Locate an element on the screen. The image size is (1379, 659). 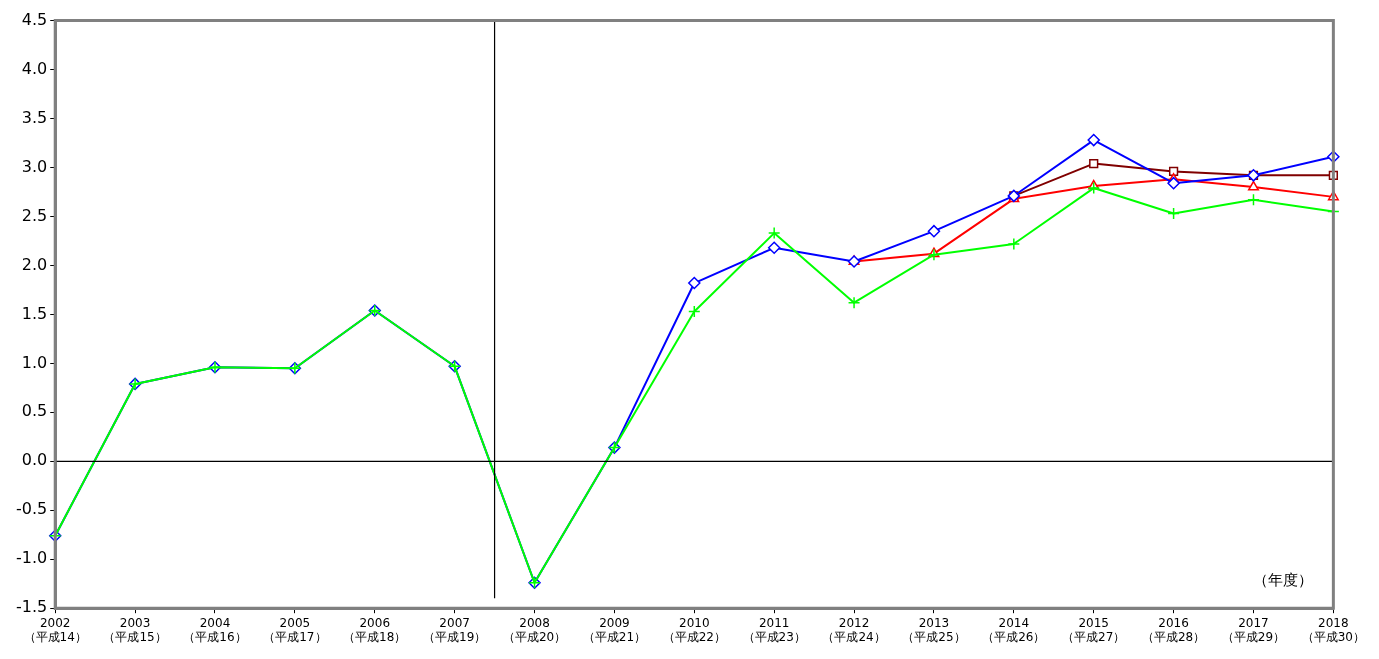
y-tick-label: 4.5 is located at coordinates (34, 19).